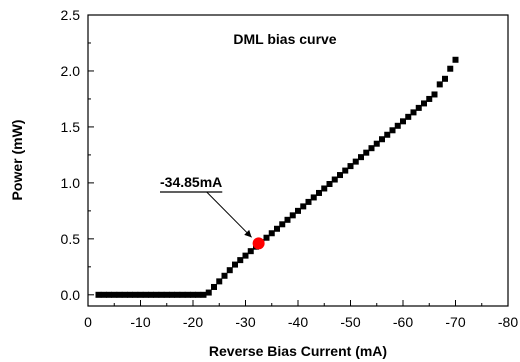 Image resolution: width=520 pixels, height=362 pixels. I want to click on x-tick-label: -30, so click(245, 322).